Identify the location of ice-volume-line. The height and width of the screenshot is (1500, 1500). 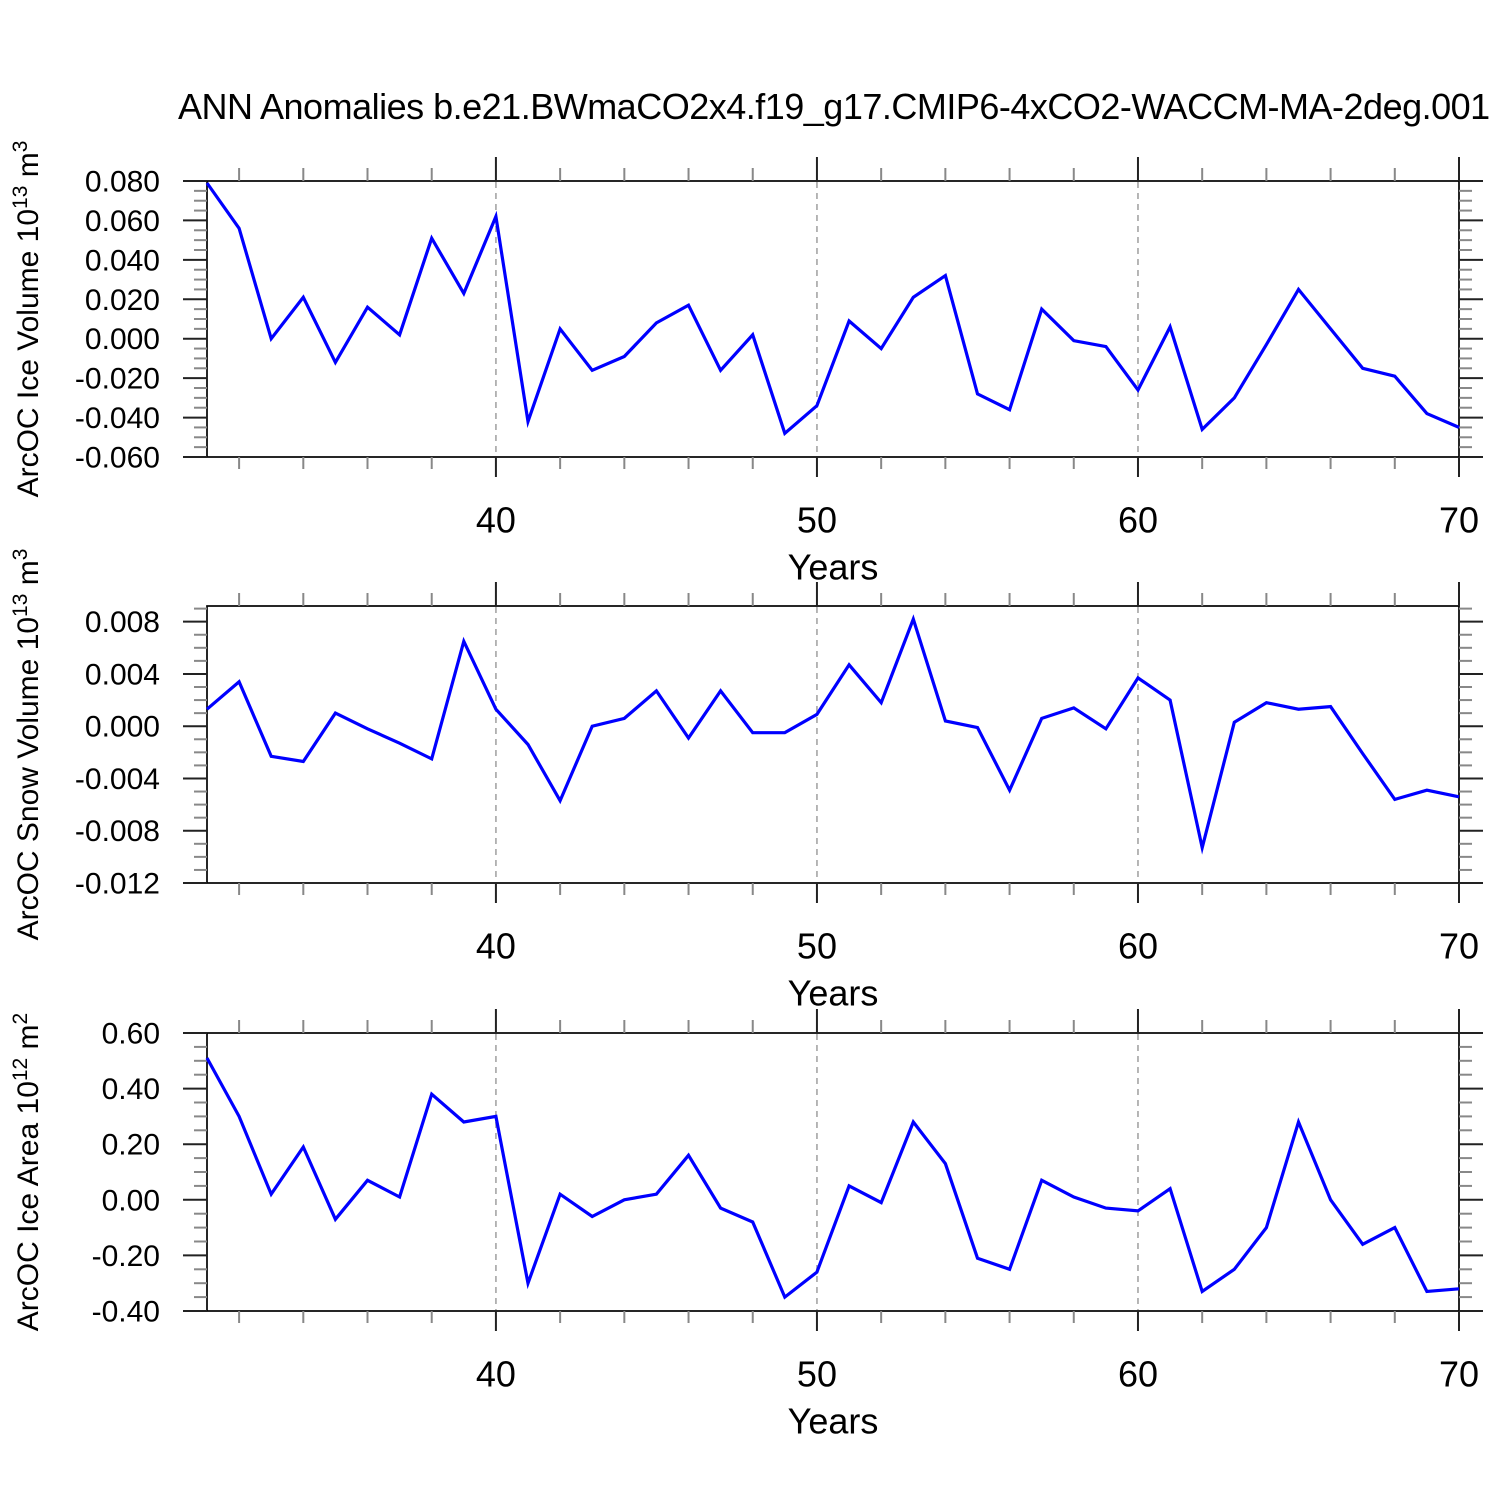
(832, 309).